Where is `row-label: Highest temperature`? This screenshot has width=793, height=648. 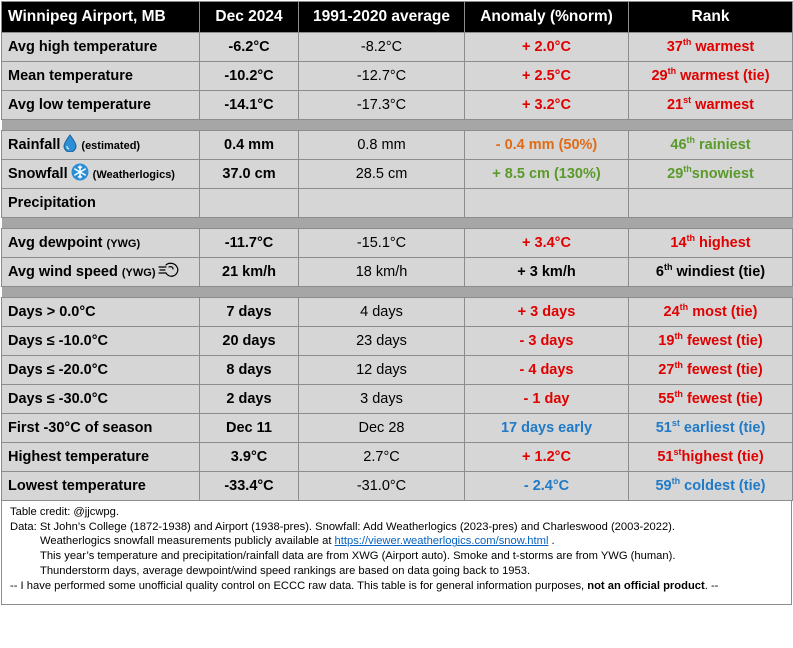 row-label: Highest temperature is located at coordinates (100, 457).